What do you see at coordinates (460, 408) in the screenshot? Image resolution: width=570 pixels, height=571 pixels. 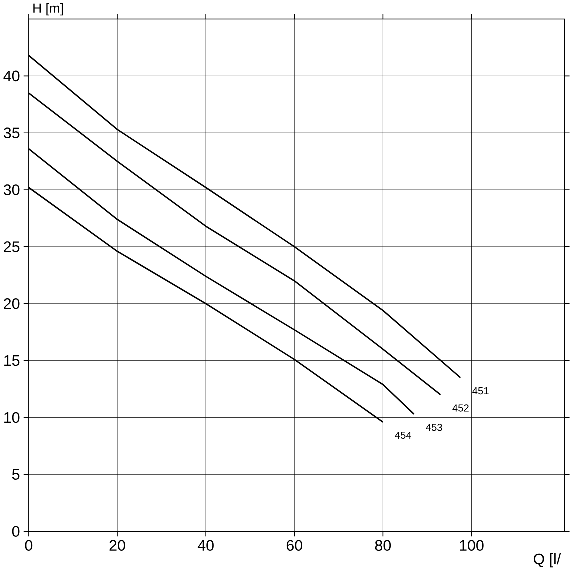 I see `series-label: 452` at bounding box center [460, 408].